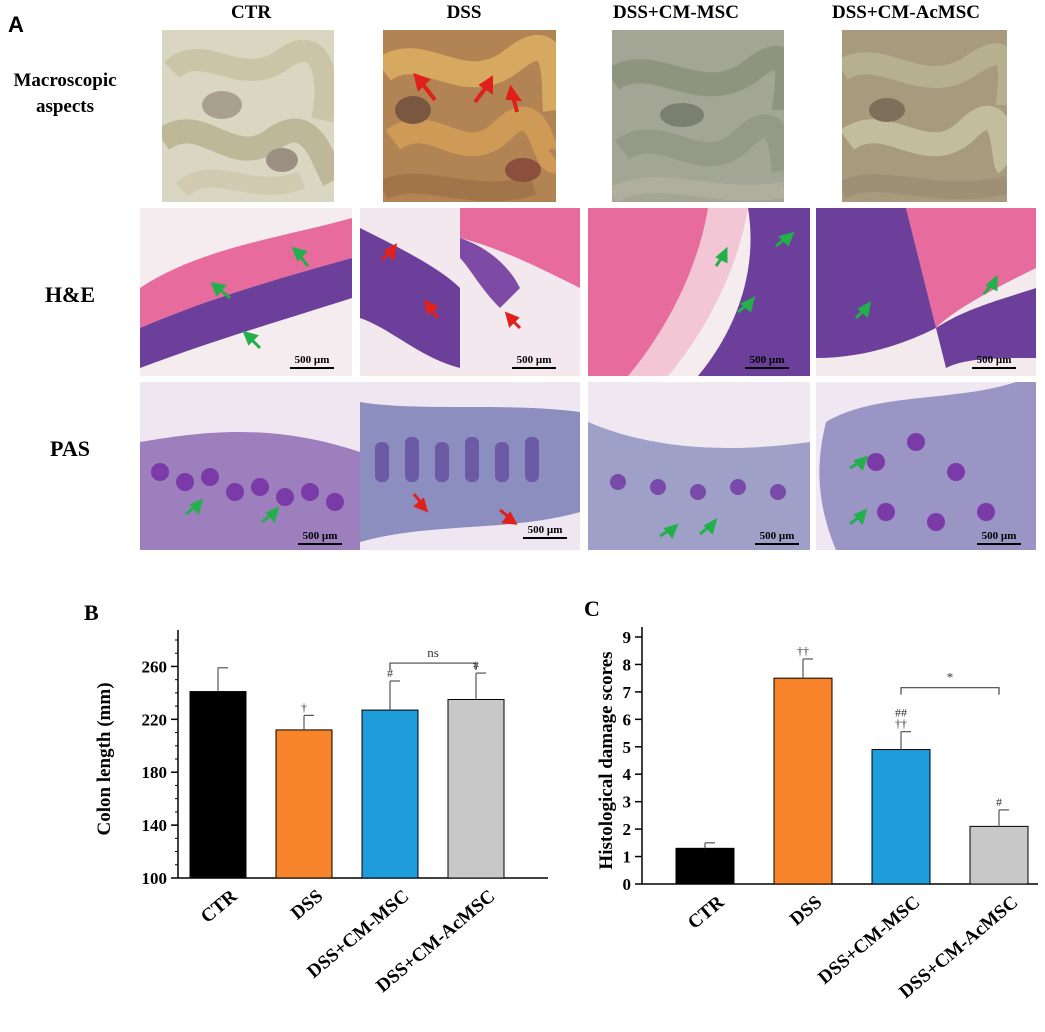  What do you see at coordinates (251, 12) in the screenshot?
I see `column-header-ctr: CTR` at bounding box center [251, 12].